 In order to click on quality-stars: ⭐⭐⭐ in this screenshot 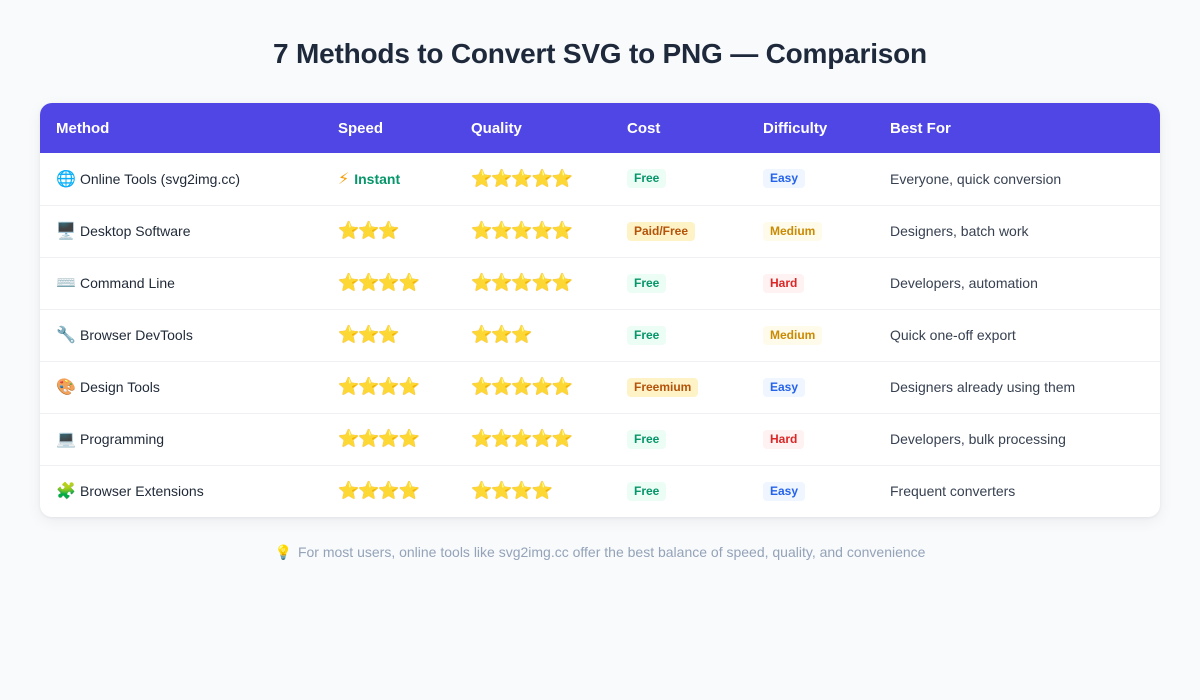, I will do `click(502, 334)`.